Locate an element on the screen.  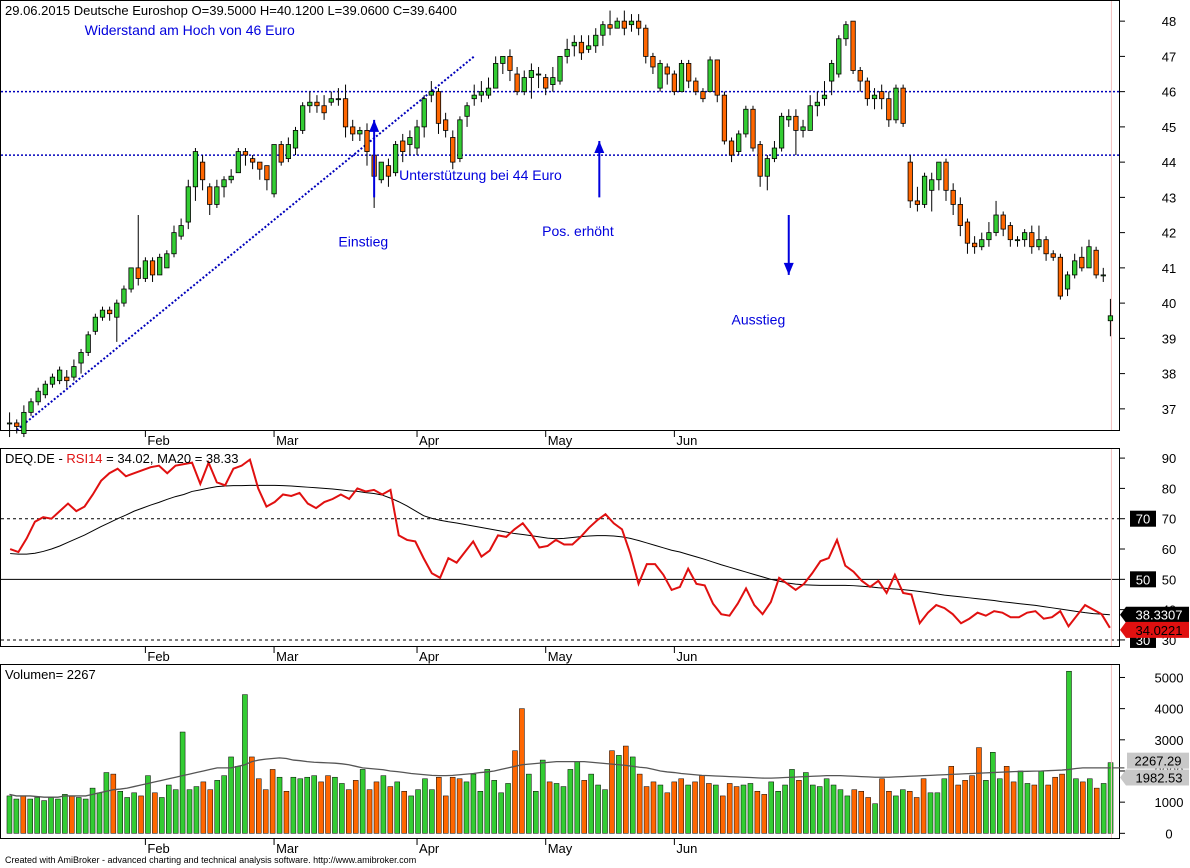
price-tick-label: 41 is located at coordinates (1169, 268).